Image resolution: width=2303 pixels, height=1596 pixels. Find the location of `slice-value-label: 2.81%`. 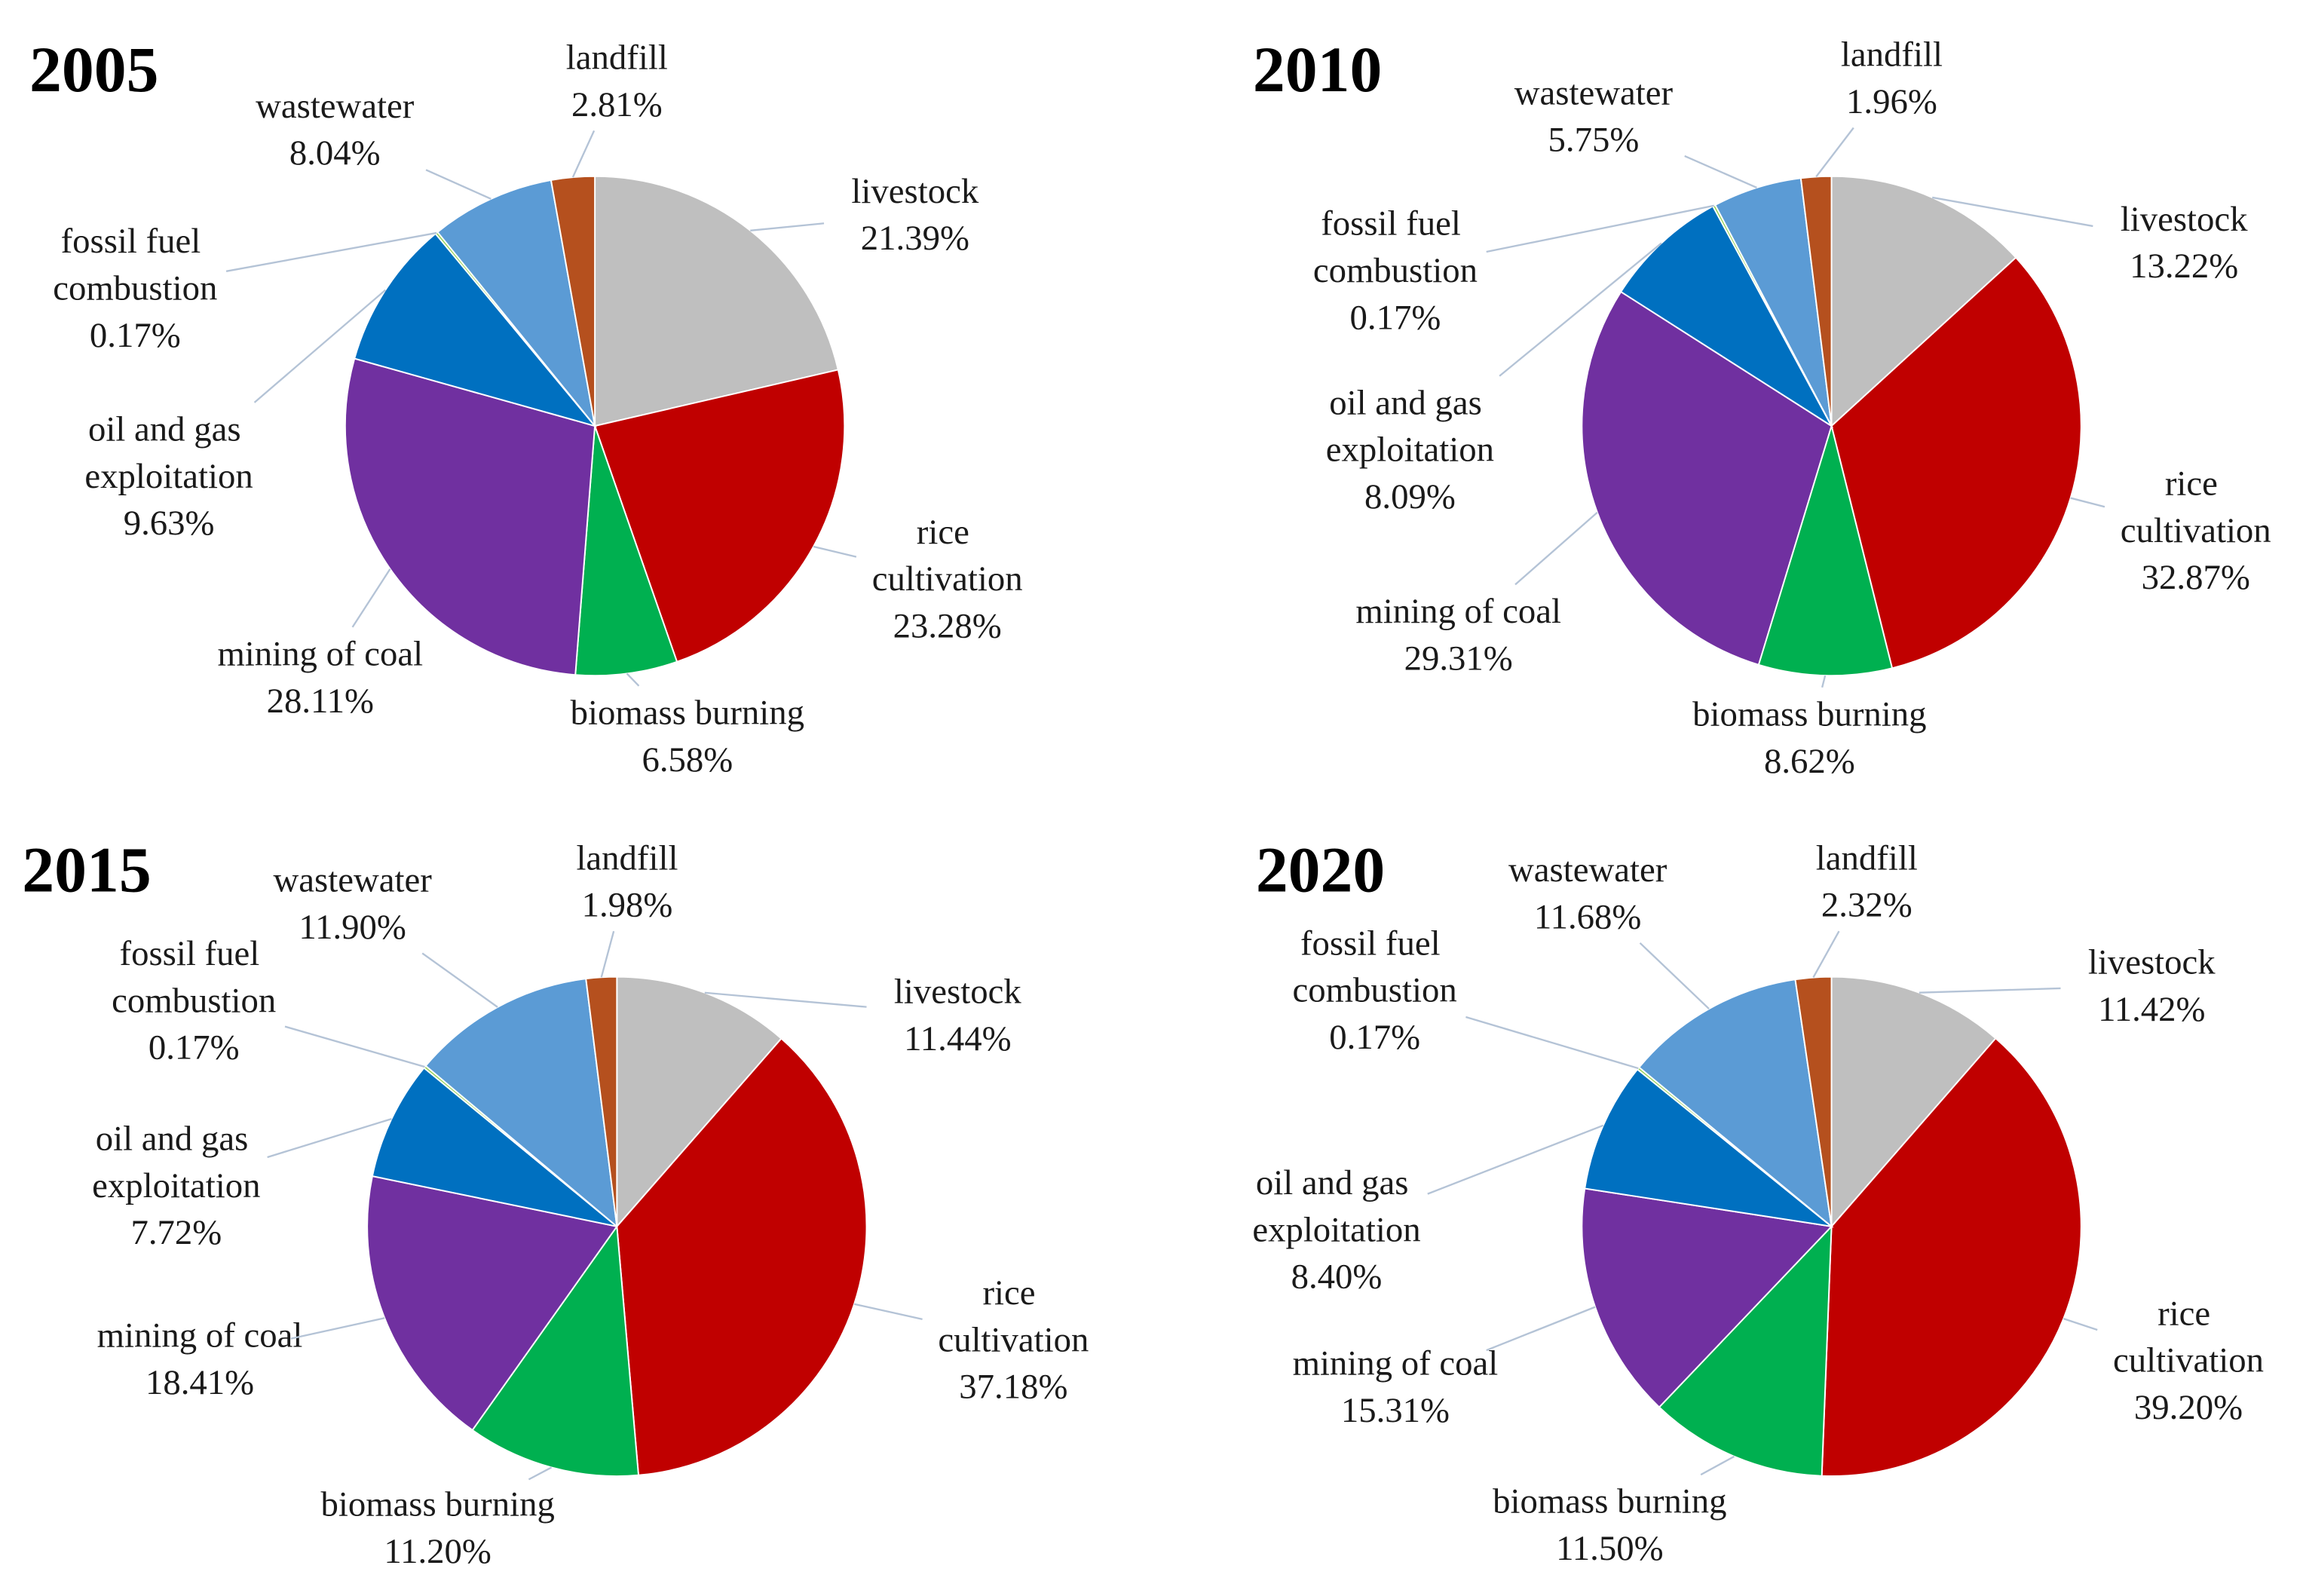

slice-value-label: 2.81% is located at coordinates (617, 104).